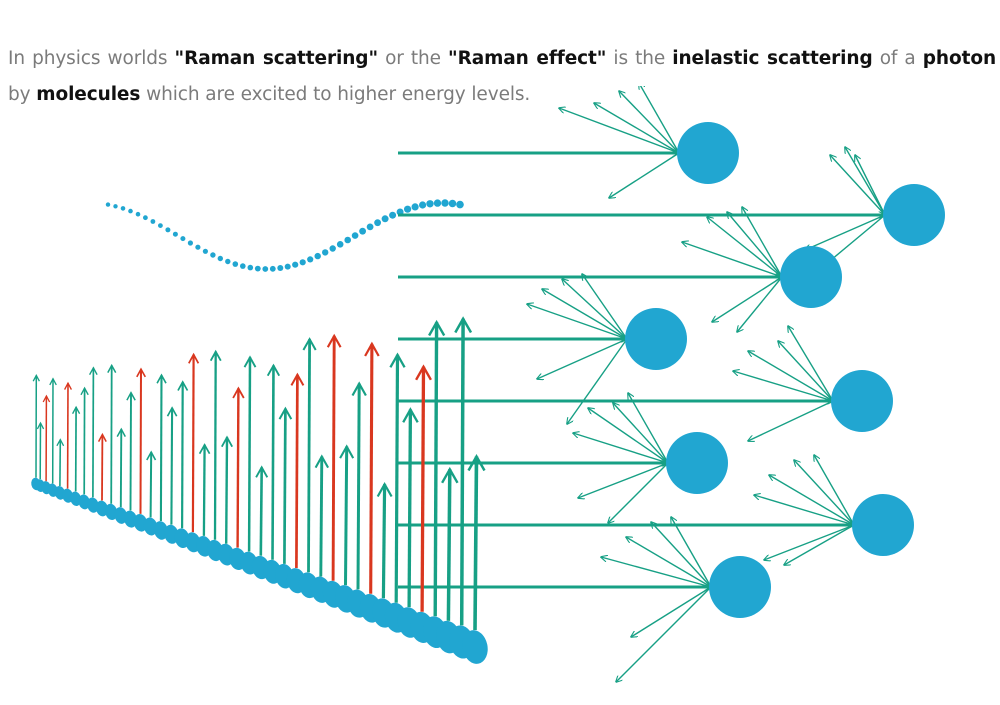  I want to click on photon-bases, so click(259, 570).